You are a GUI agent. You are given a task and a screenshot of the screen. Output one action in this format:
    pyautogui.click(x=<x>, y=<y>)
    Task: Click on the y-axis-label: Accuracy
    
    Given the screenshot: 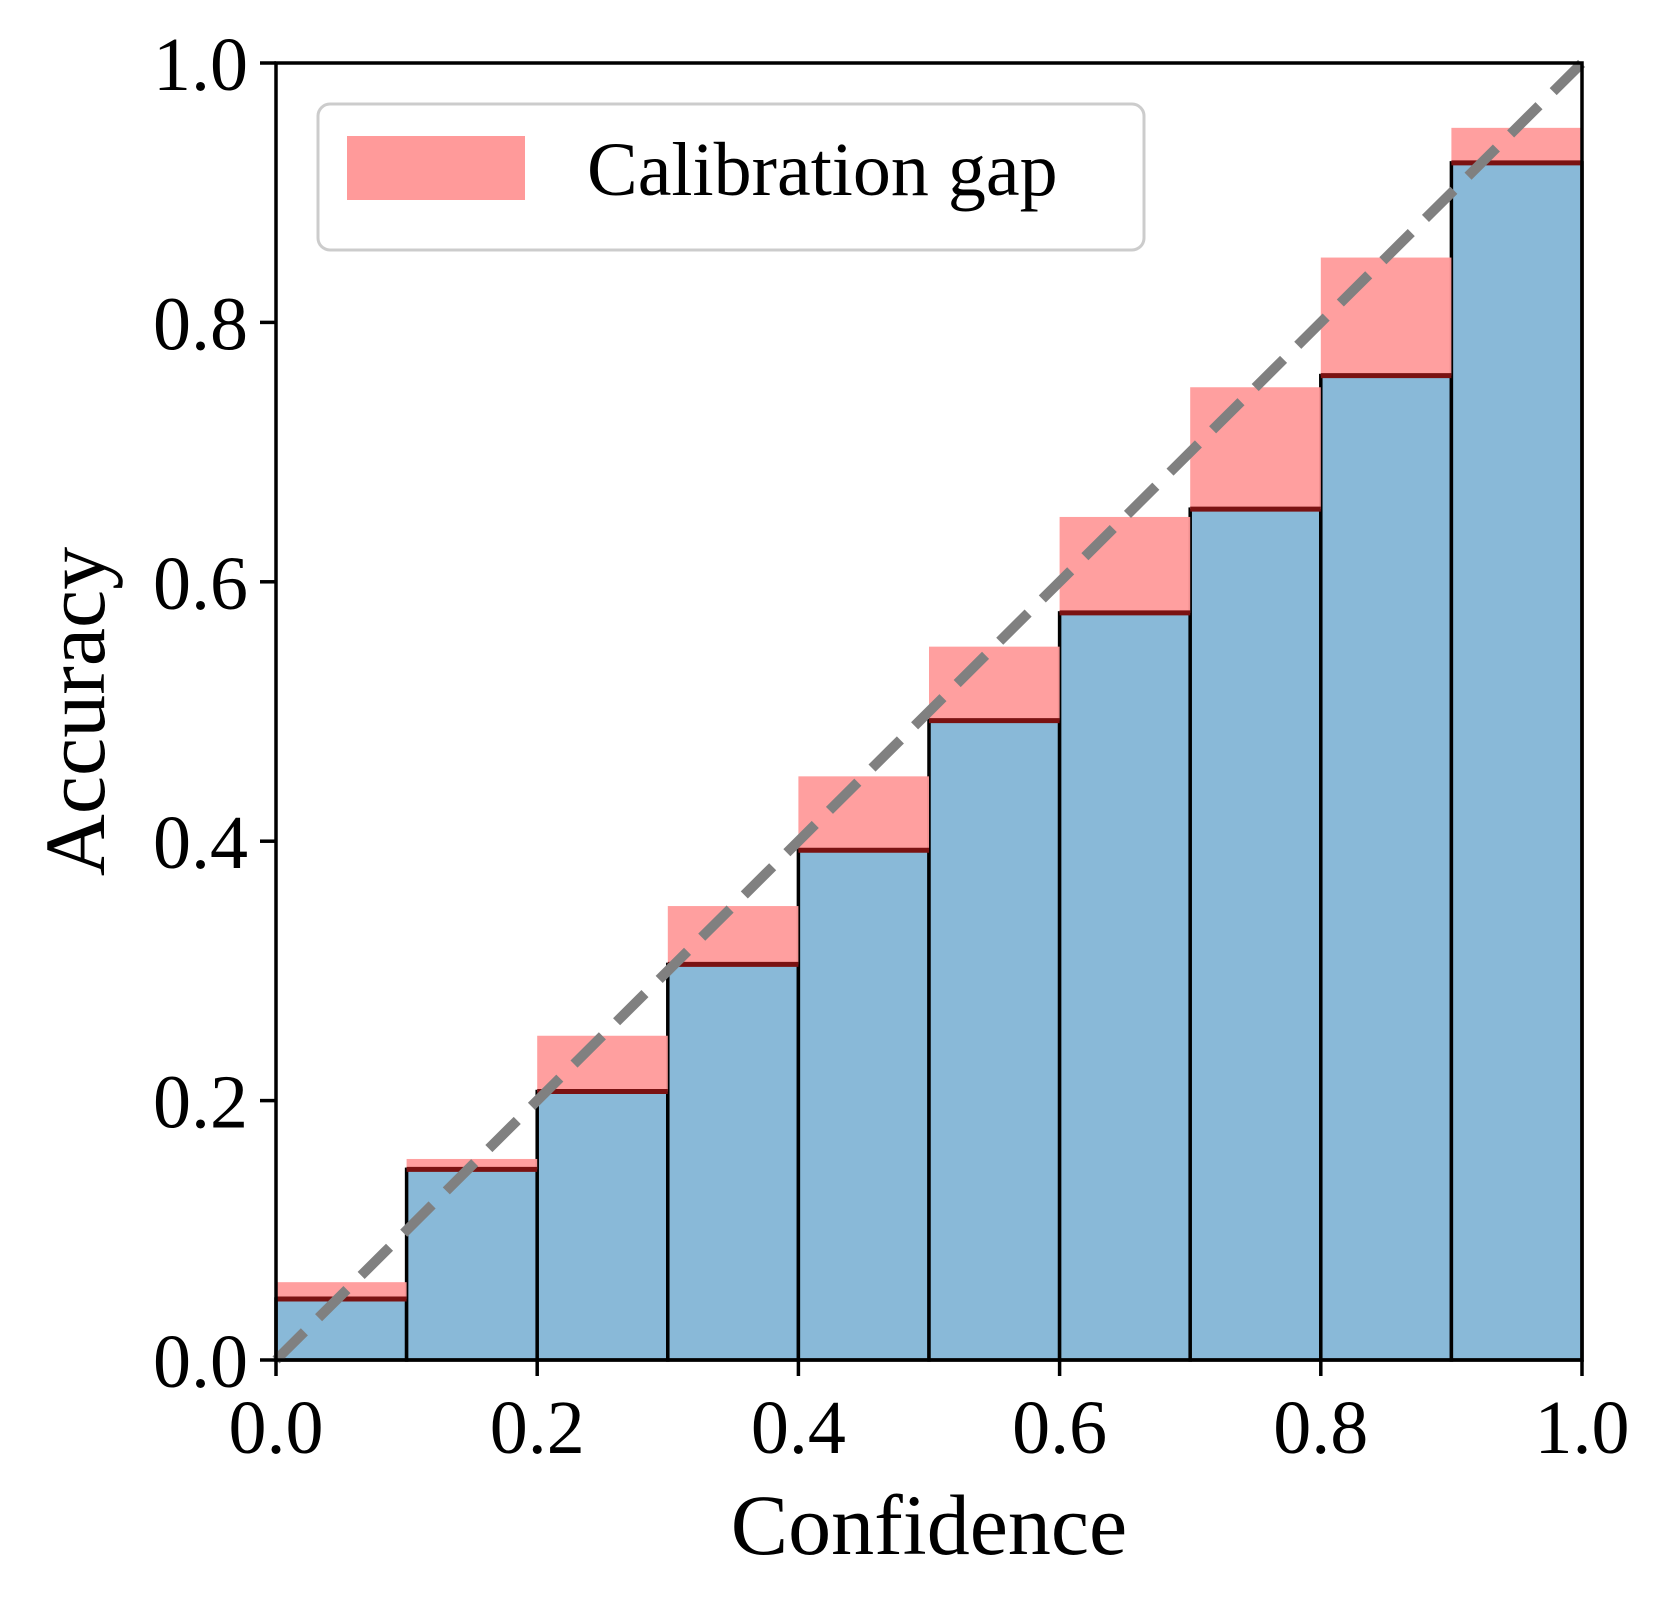 What is the action you would take?
    pyautogui.click(x=75, y=711)
    